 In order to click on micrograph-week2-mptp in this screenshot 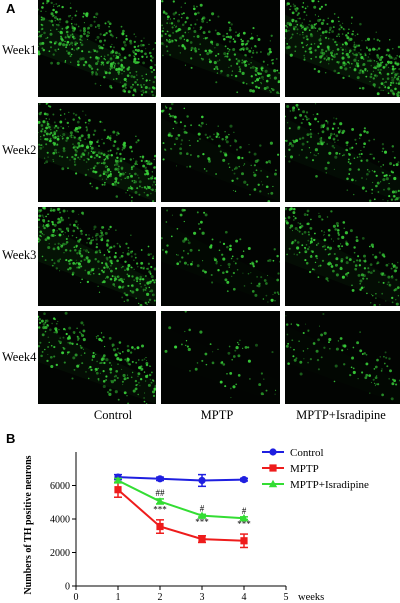, I will do `click(220, 152)`.